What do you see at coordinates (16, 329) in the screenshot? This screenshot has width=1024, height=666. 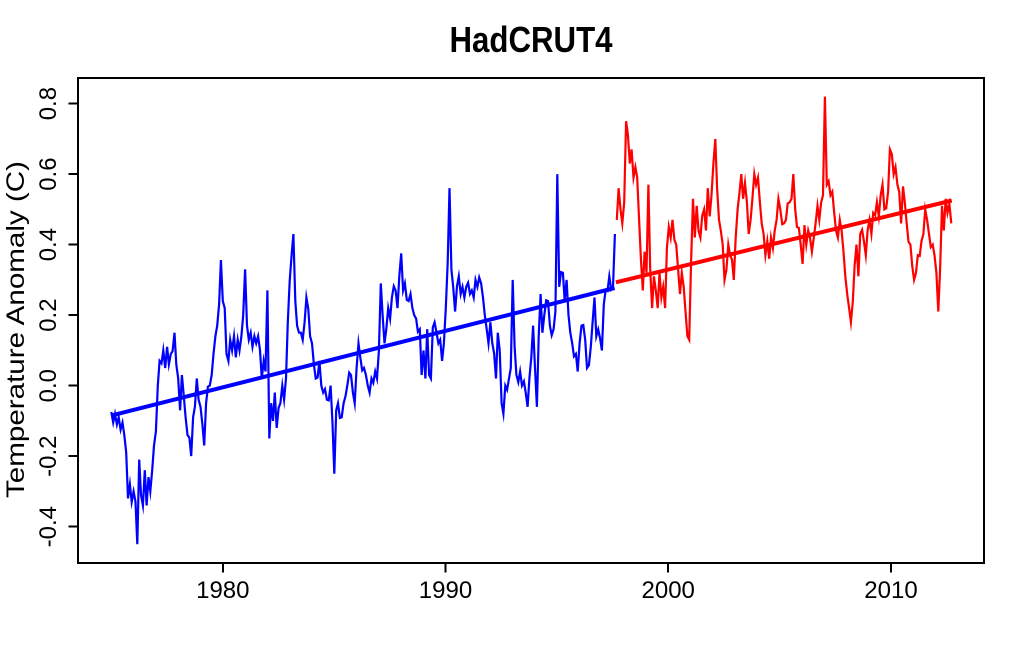 I see `svg-text: Temperature Anomaly (C)` at bounding box center [16, 329].